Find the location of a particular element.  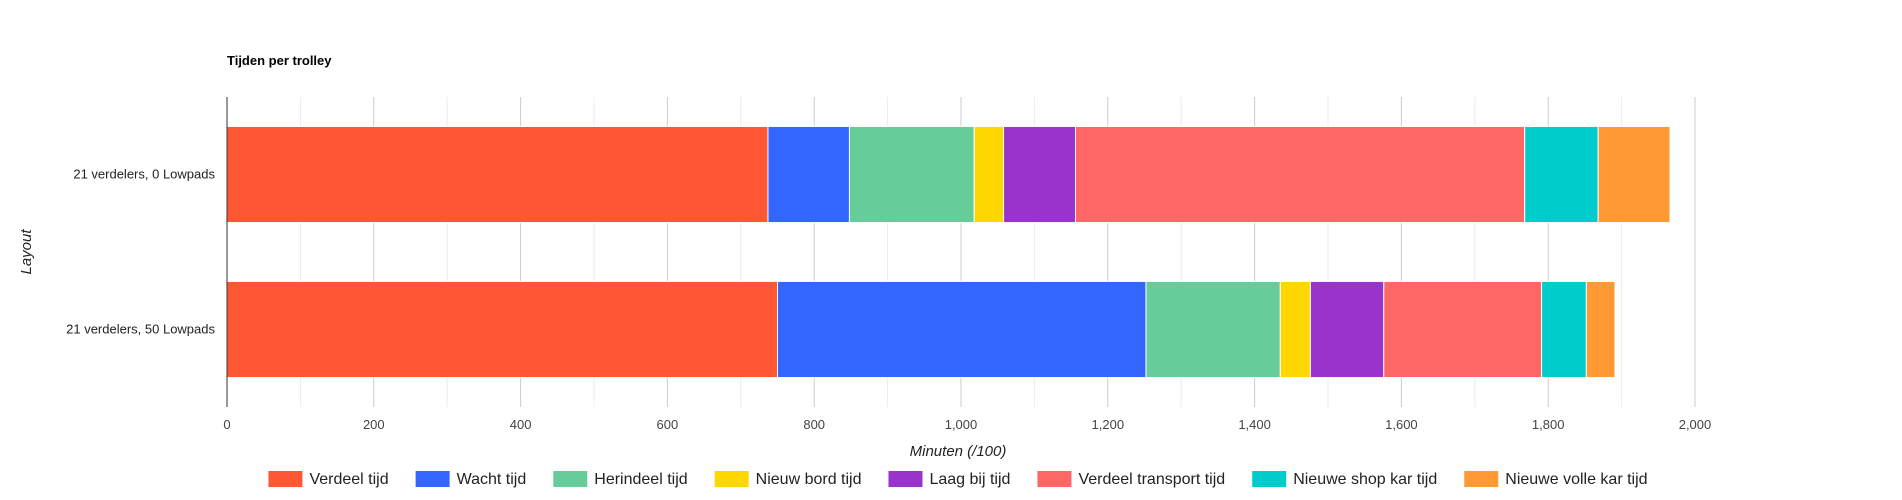

legend-item: Nieuwe volle kar tijd is located at coordinates (1556, 479).